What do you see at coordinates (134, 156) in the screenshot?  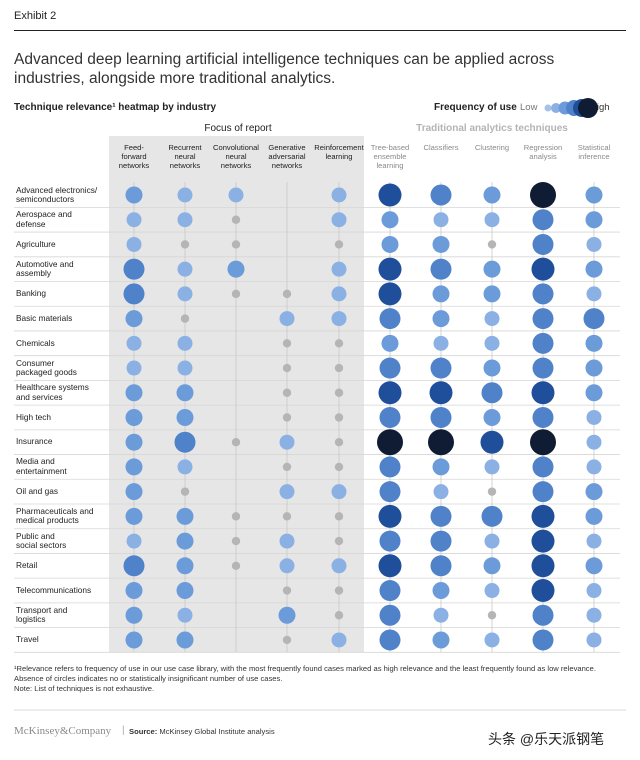 I see `column-header: Feed-forward networks` at bounding box center [134, 156].